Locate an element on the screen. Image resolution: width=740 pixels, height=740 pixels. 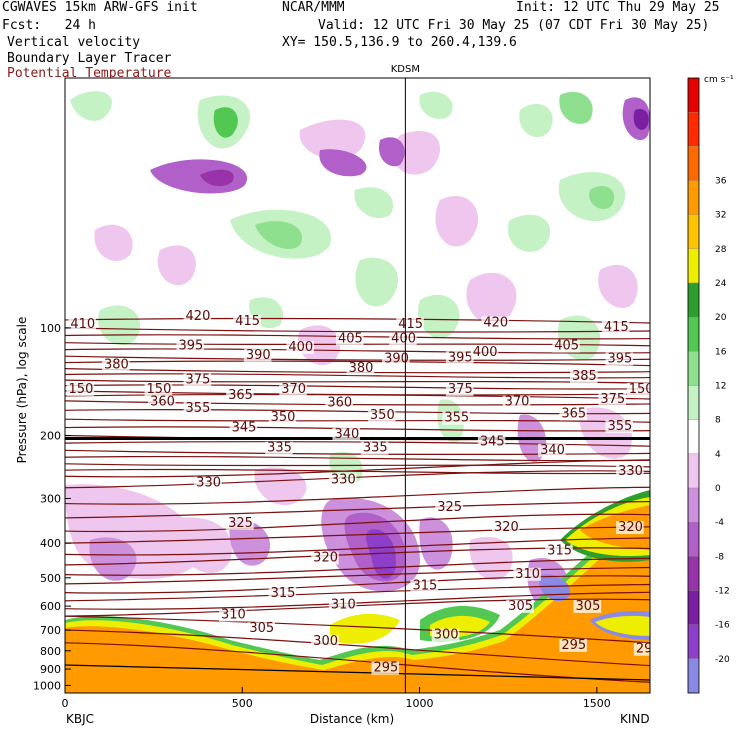
forecast-hour: Fcst: 24 h is located at coordinates (49, 25).